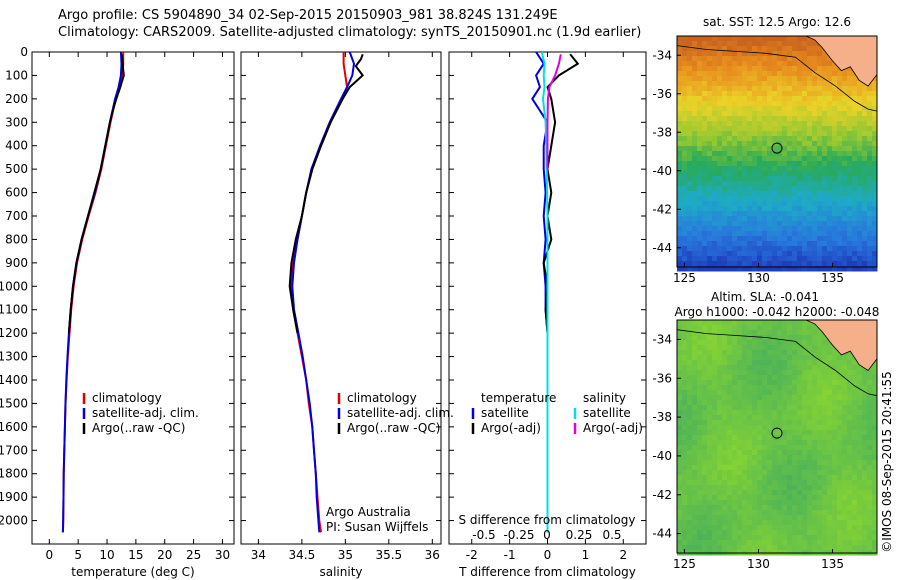 The height and width of the screenshot is (580, 900). I want to click on x-tick-label: 36, so click(432, 555).